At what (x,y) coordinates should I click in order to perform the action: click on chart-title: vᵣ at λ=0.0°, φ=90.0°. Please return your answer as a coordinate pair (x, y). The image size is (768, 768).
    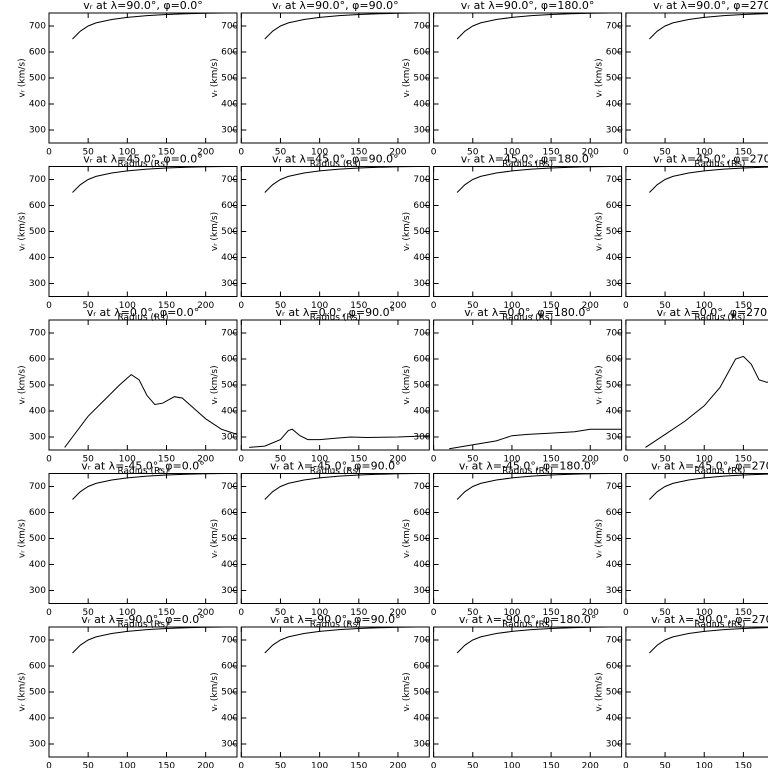
    Looking at the image, I should click on (336, 312).